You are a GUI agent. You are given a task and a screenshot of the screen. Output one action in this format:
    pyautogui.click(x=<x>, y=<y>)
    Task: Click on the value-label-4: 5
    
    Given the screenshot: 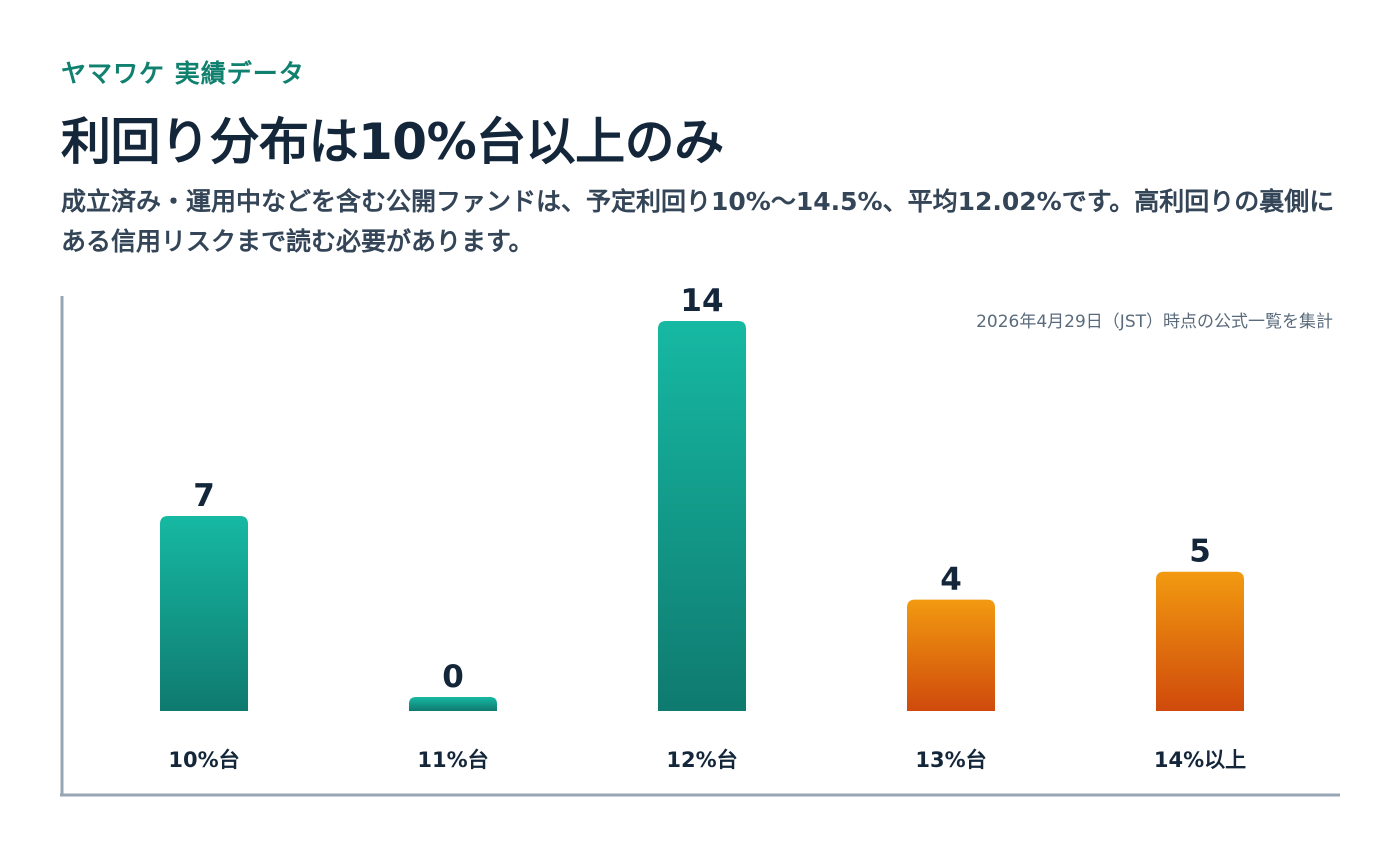 What is the action you would take?
    pyautogui.click(x=1200, y=552)
    